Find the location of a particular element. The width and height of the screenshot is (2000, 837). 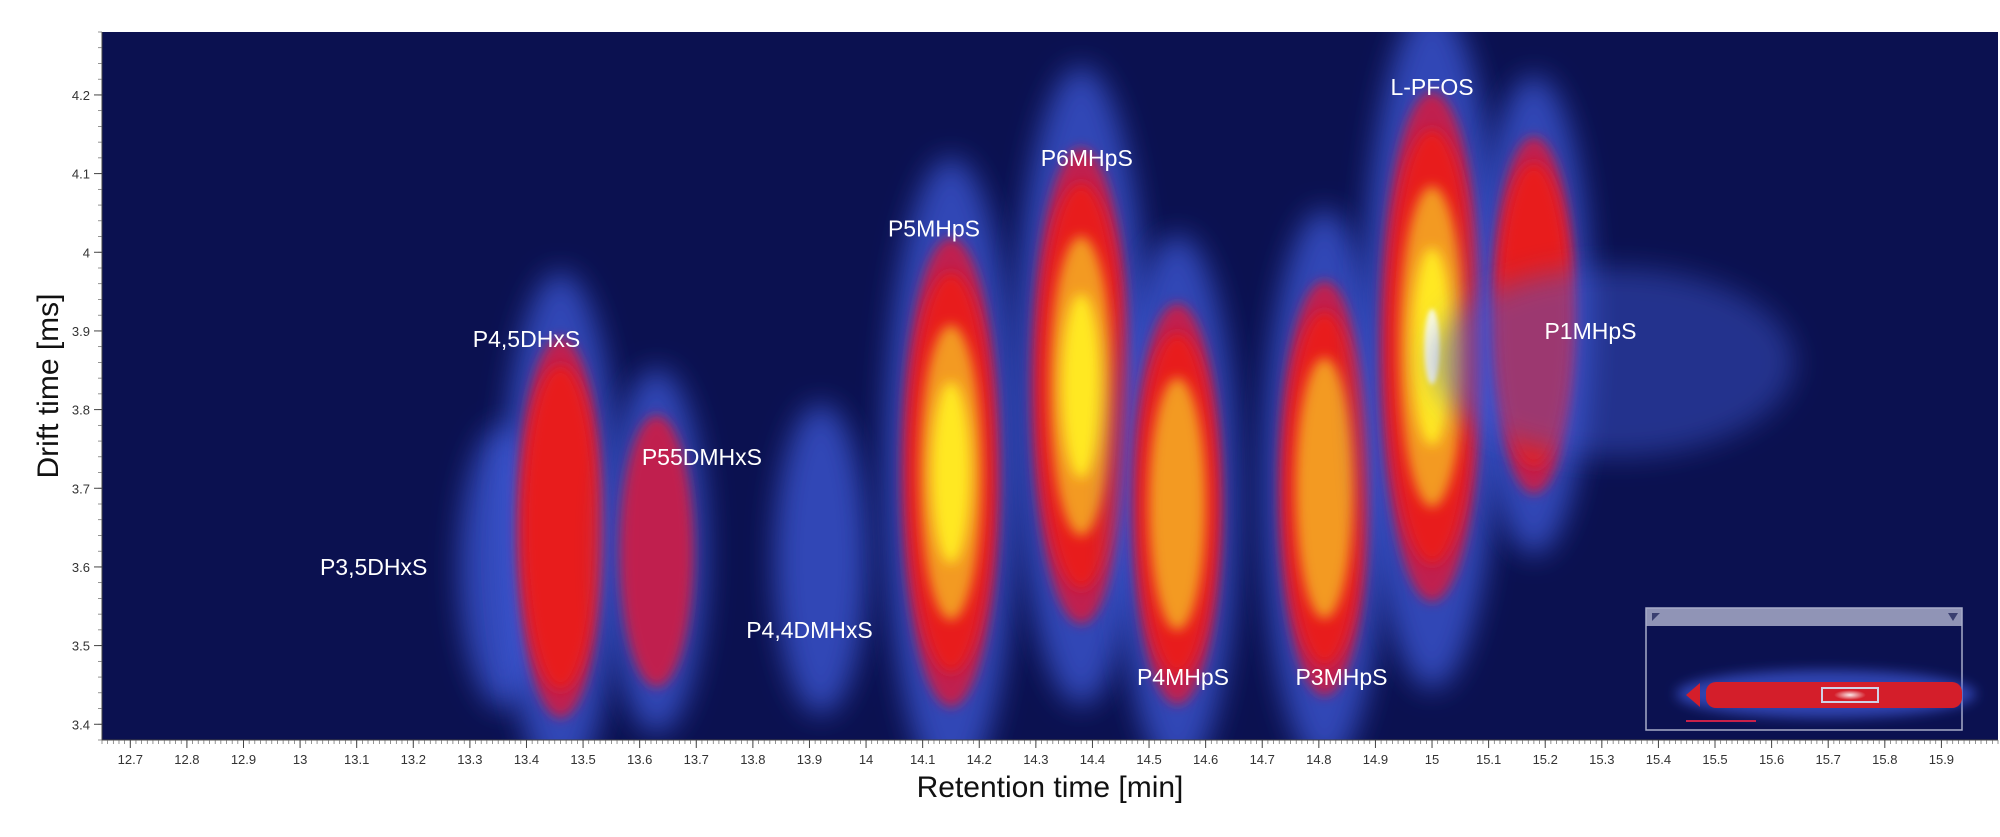

overview-scrollbar is located at coordinates (1804, 617).